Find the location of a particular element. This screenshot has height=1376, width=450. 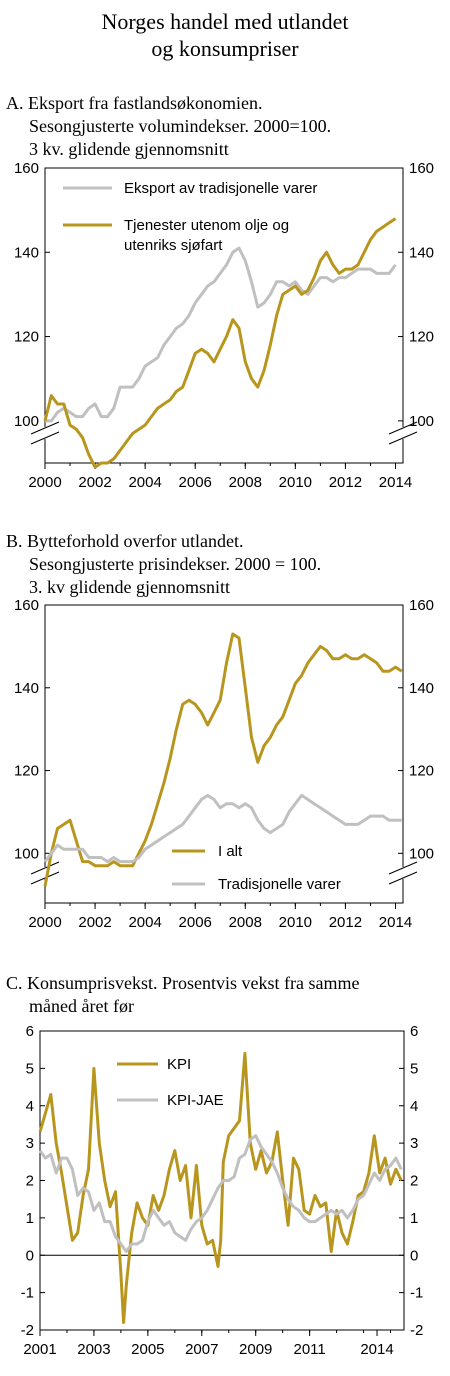

chart-b-series-1-line is located at coordinates (223, 759).